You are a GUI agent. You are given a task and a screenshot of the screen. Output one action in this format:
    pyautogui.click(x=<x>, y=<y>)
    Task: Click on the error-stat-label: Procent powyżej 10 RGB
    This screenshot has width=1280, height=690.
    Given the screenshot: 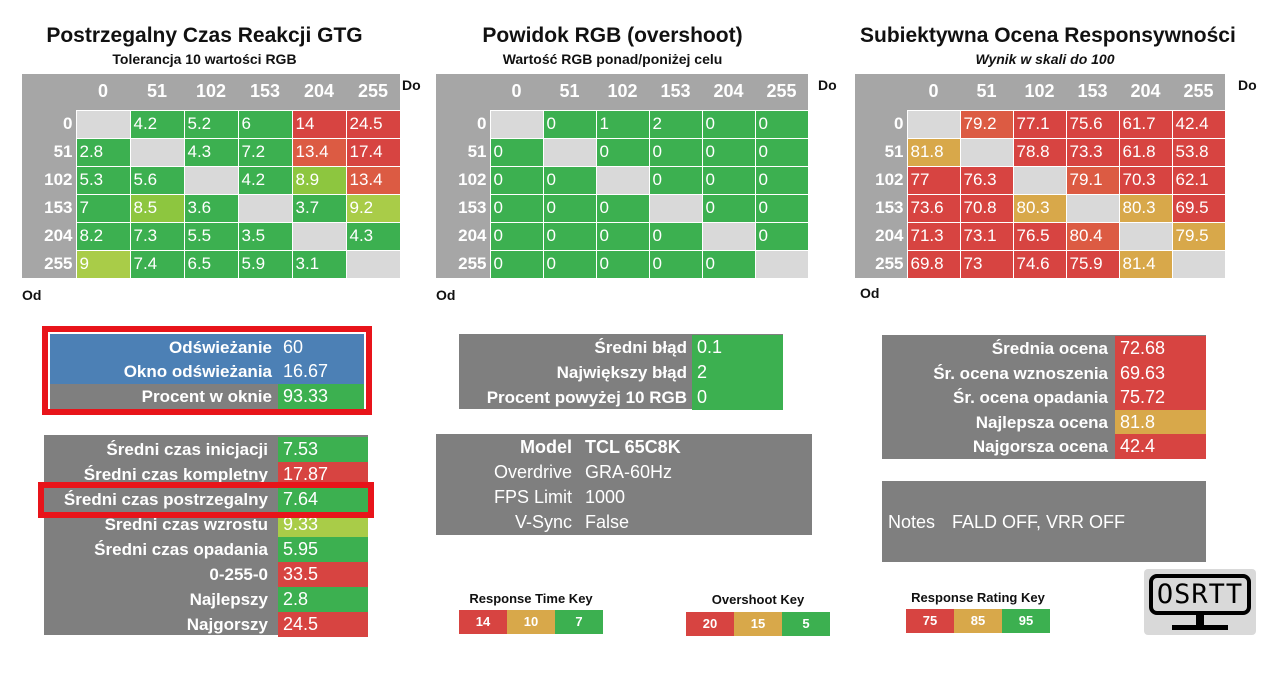 What is the action you would take?
    pyautogui.click(x=586, y=397)
    